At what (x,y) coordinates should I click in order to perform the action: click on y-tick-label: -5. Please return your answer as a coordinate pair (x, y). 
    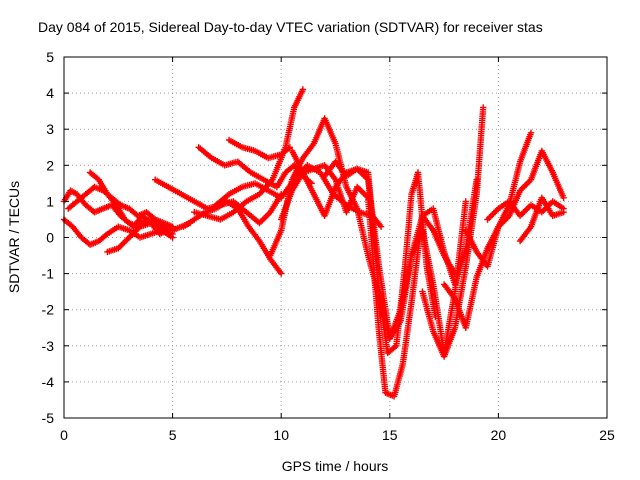
    Looking at the image, I should click on (48, 418).